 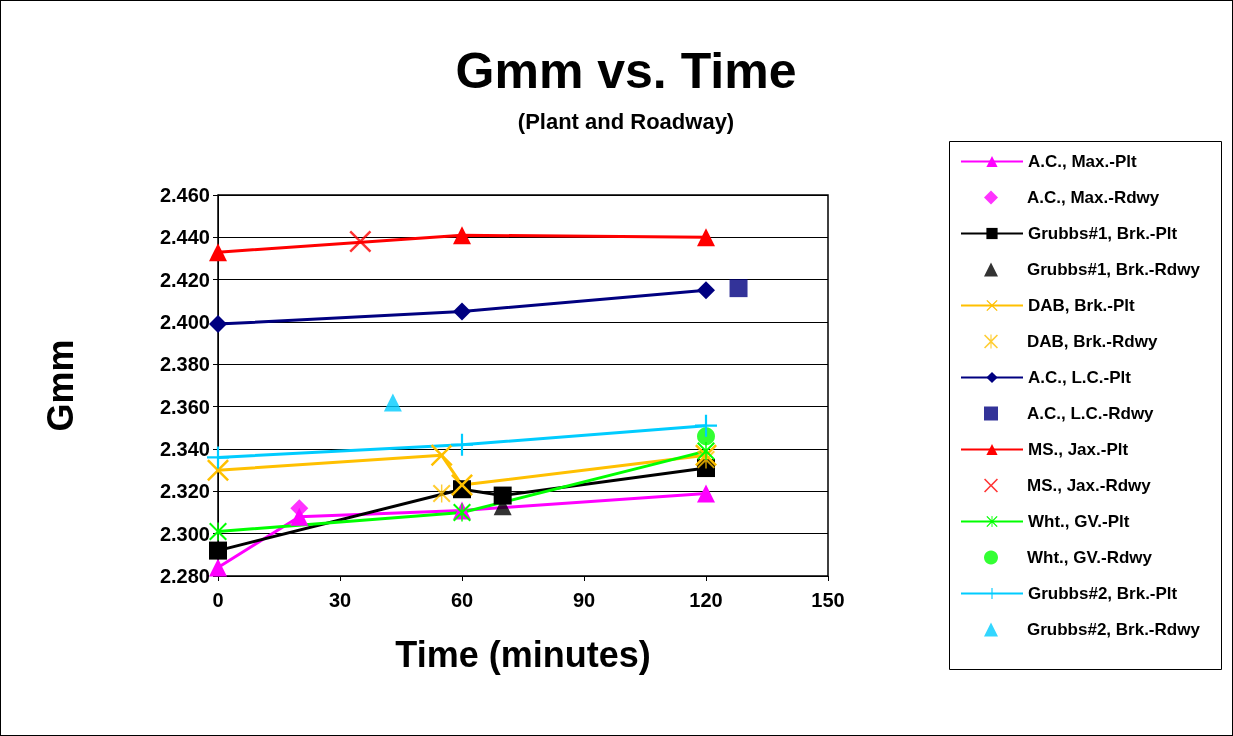 What do you see at coordinates (584, 600) in the screenshot?
I see `x-tick-label: 90` at bounding box center [584, 600].